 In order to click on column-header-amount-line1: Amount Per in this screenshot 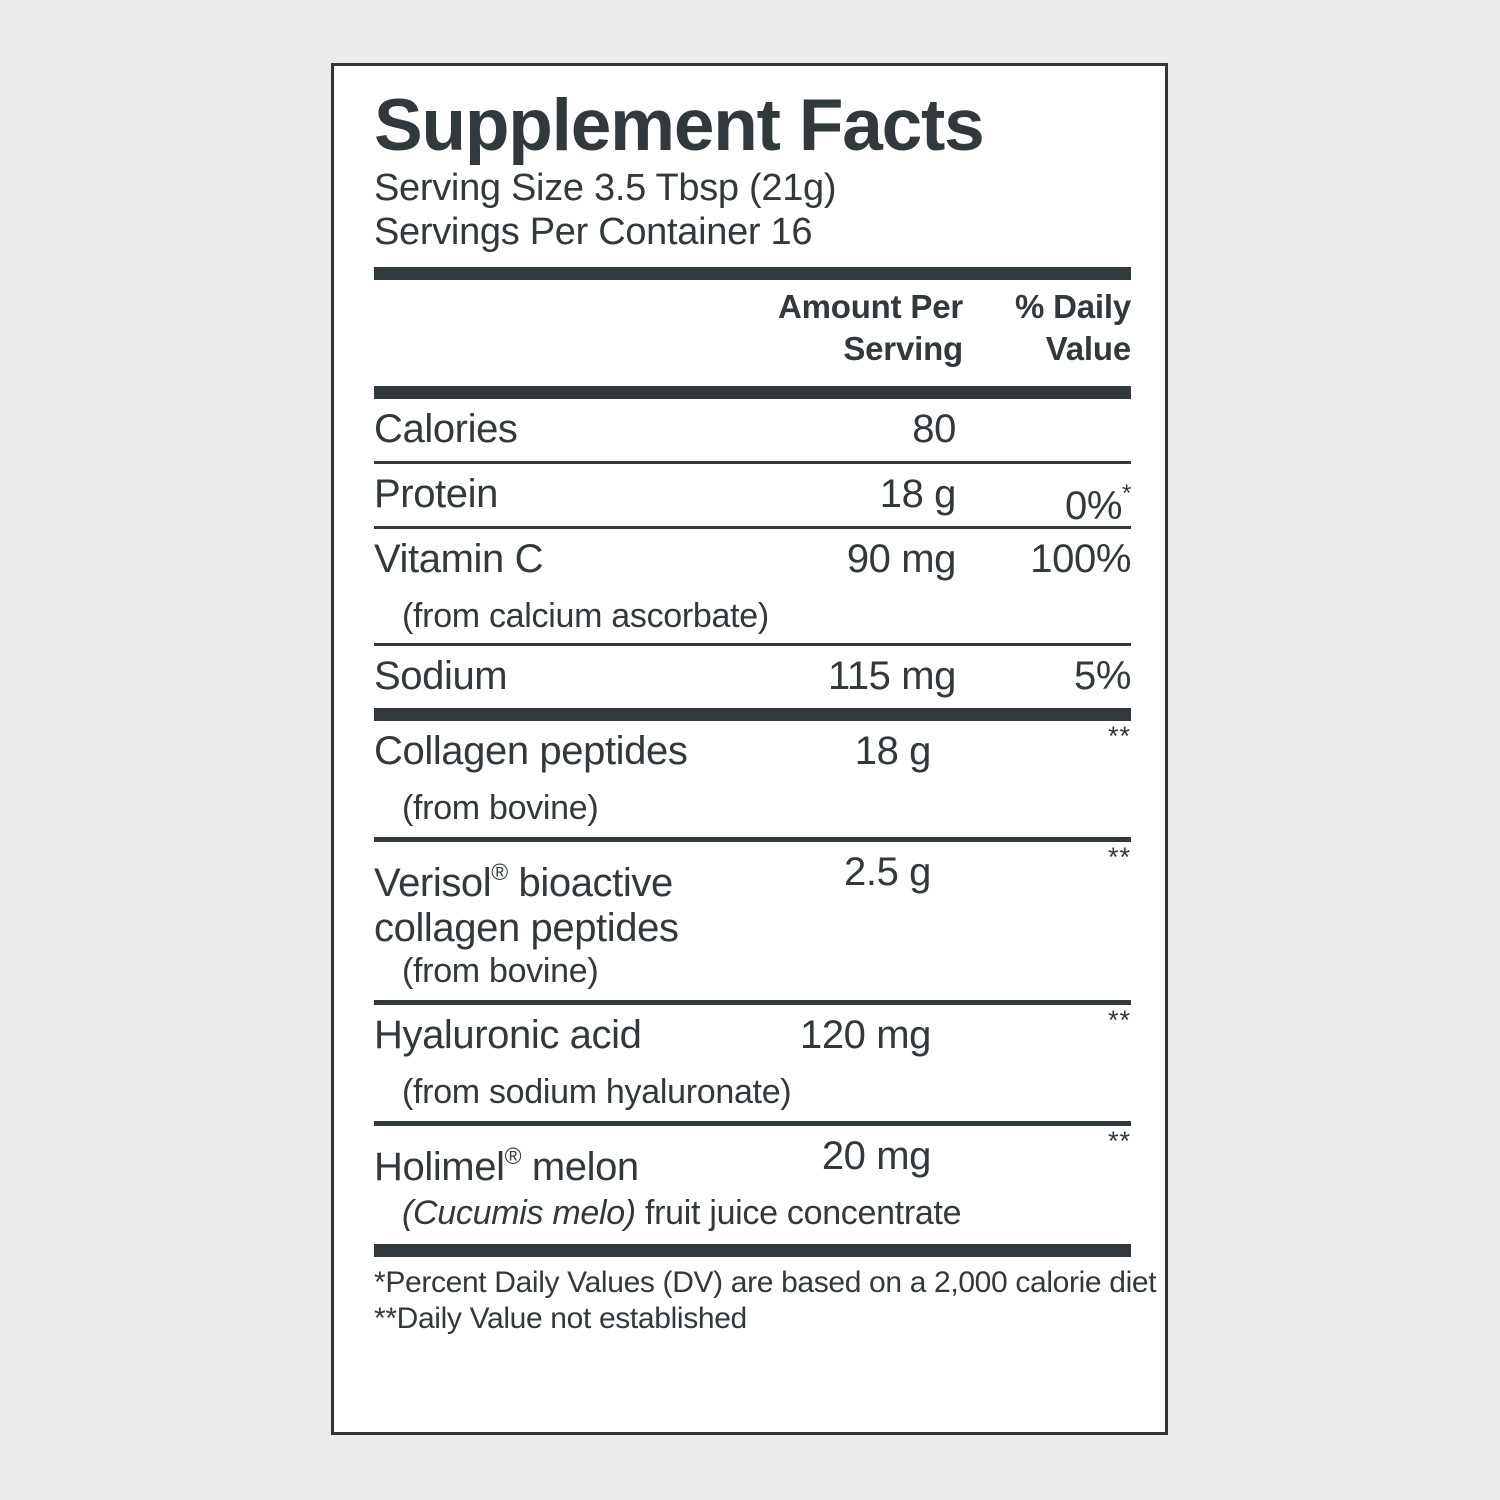, I will do `click(870, 306)`.